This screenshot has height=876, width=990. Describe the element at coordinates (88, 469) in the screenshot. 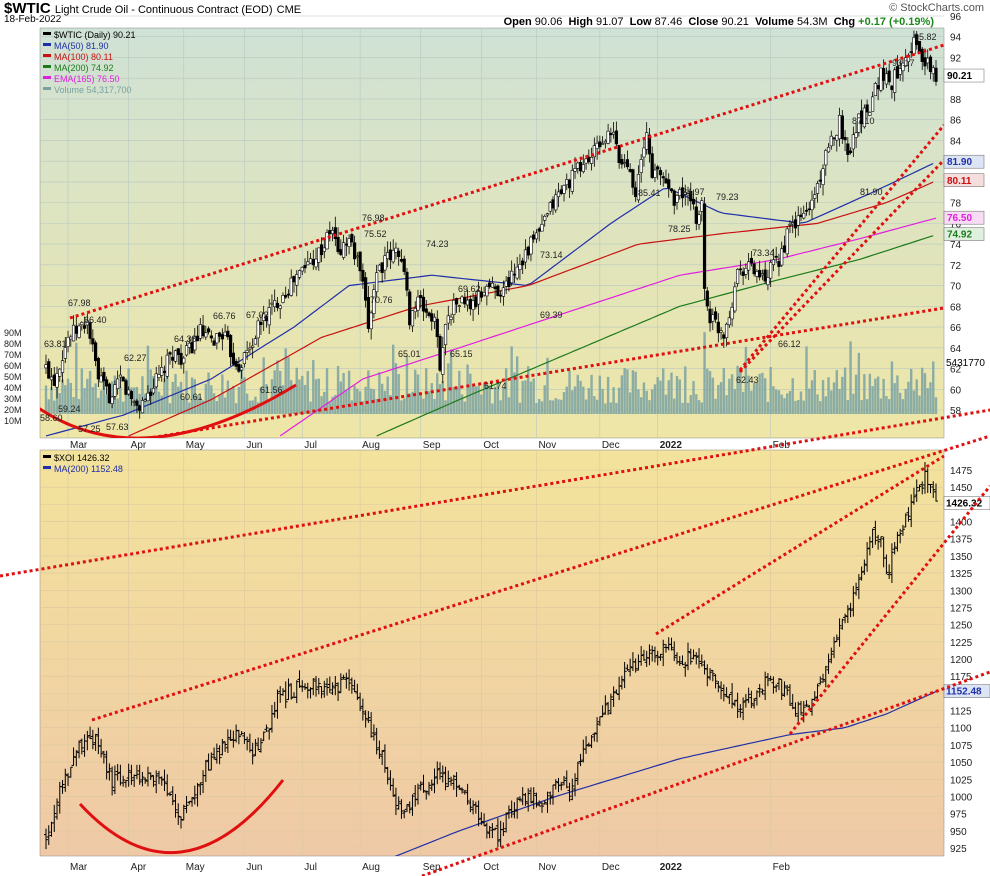

I see `legend-entry: MA(200) 1152.48` at that location.